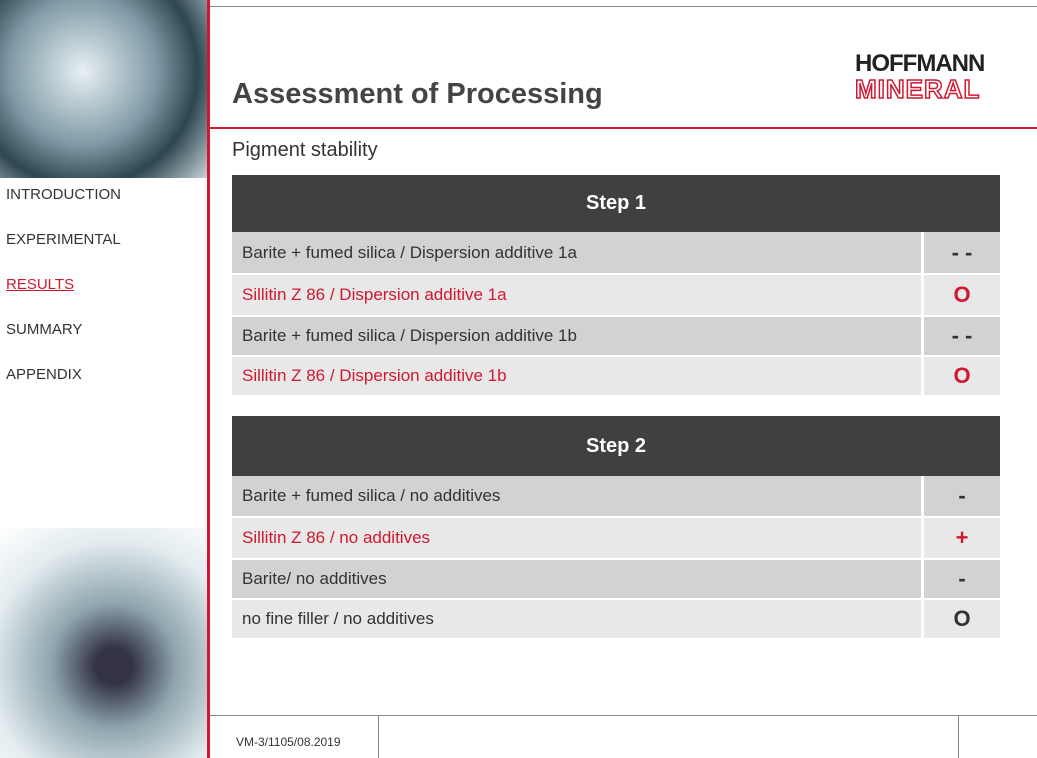 The image size is (1037, 758). Describe the element at coordinates (40, 284) in the screenshot. I see `nav-item: RESULTS` at that location.